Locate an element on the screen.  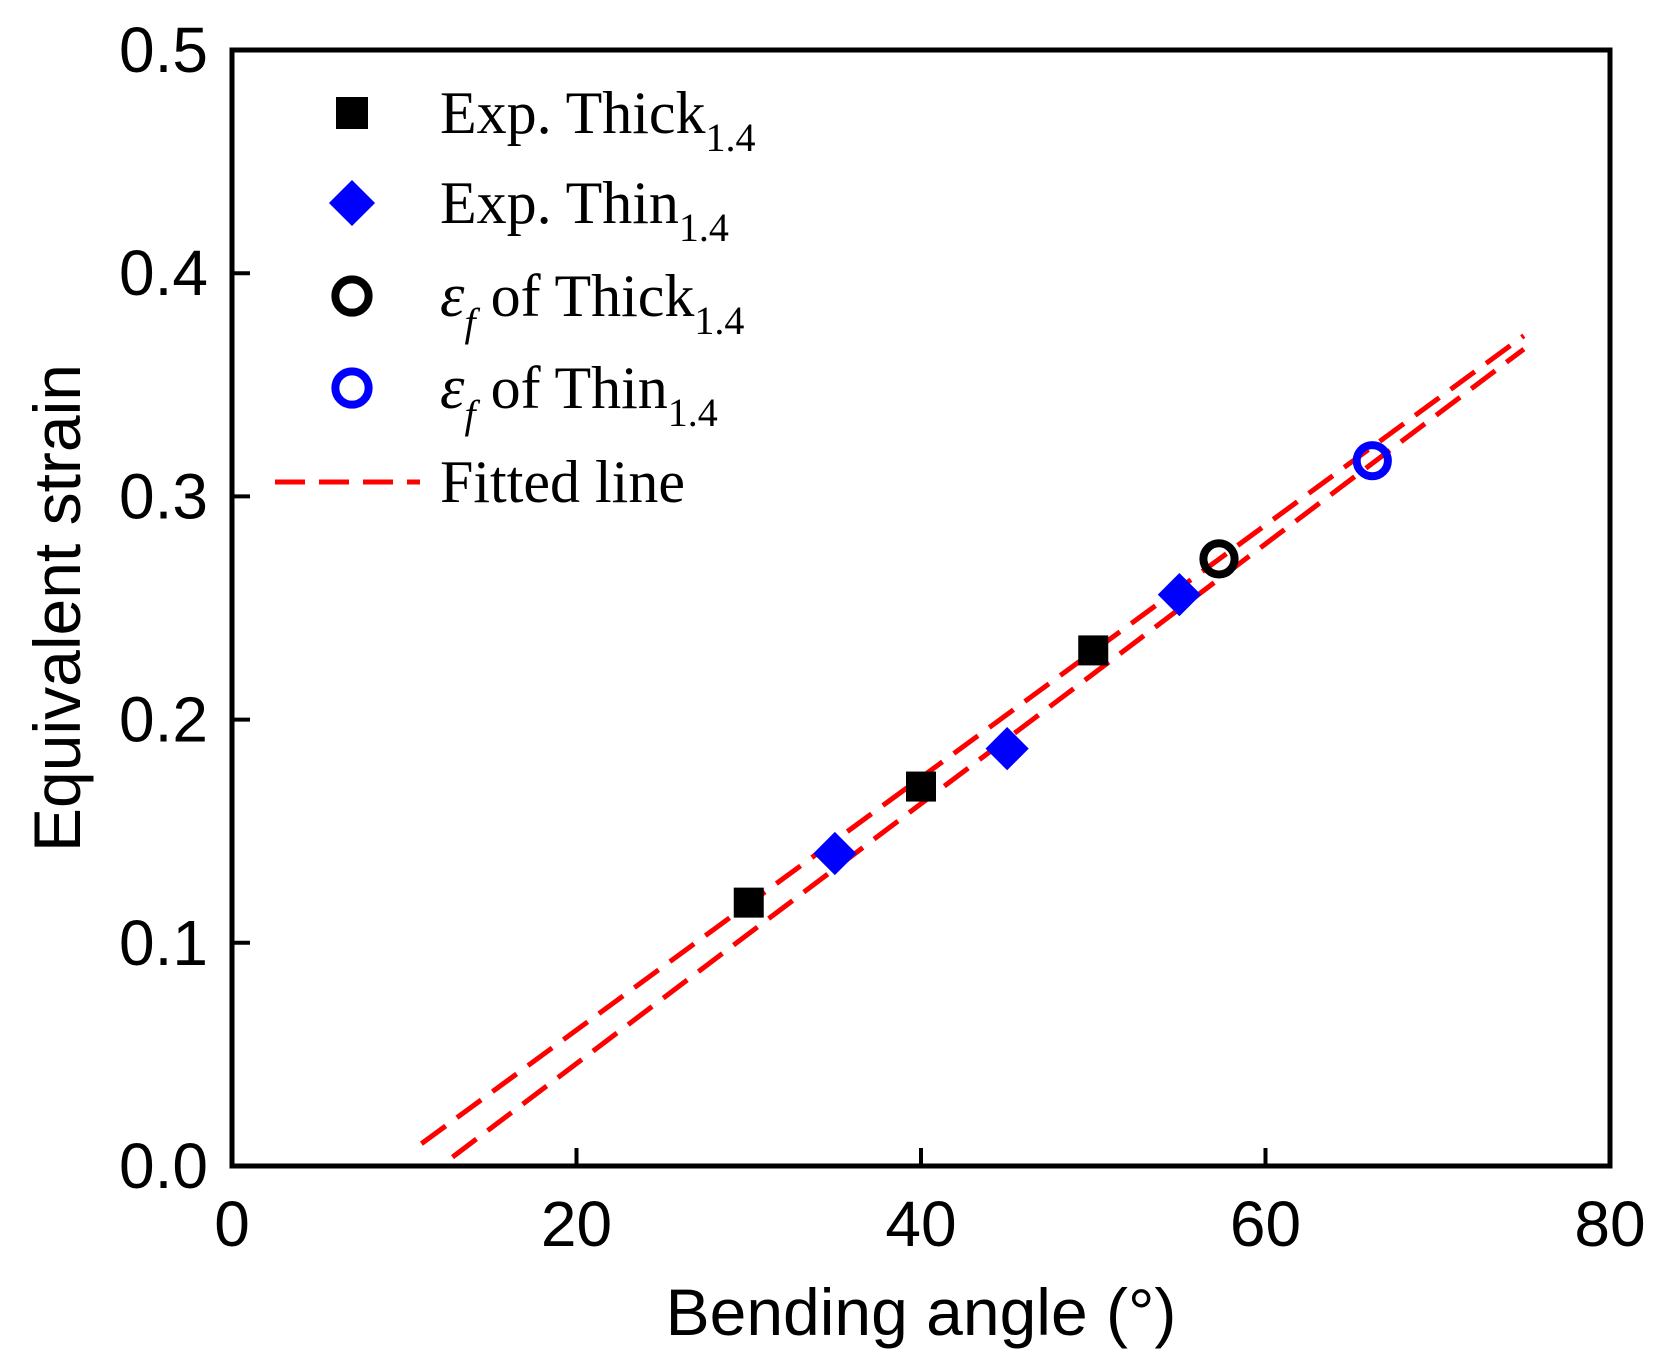
legend-label-2: εf of Thick1.4 is located at coordinates (592, 303).